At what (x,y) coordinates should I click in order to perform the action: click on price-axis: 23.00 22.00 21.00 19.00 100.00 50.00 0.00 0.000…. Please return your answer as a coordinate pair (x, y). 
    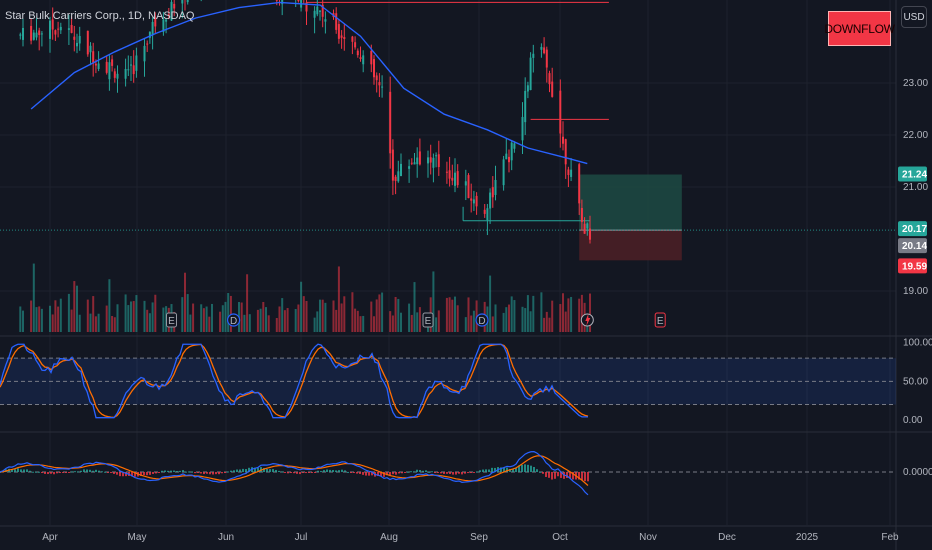
    Looking at the image, I should click on (915, 278).